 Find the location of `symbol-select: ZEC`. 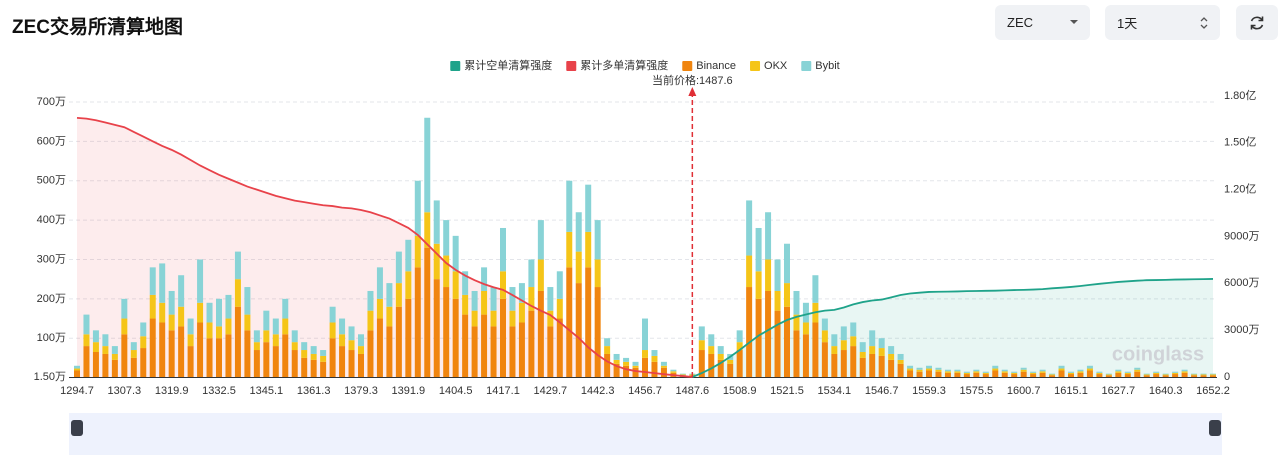

symbol-select: ZEC is located at coordinates (1042, 22).